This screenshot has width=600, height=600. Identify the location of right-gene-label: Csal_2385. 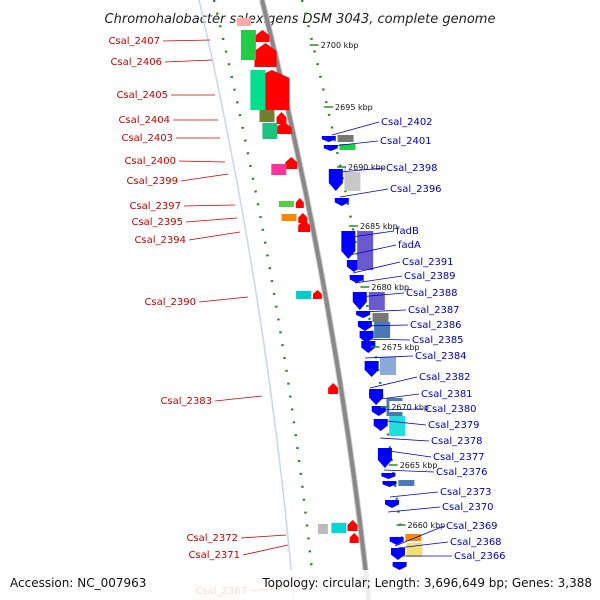
(438, 340).